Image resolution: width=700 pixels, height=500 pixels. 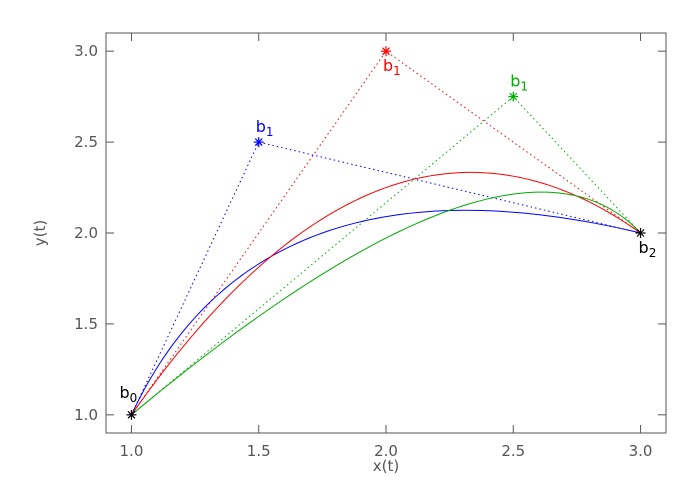 I want to click on x-tick-label: 2.0, so click(x=386, y=451).